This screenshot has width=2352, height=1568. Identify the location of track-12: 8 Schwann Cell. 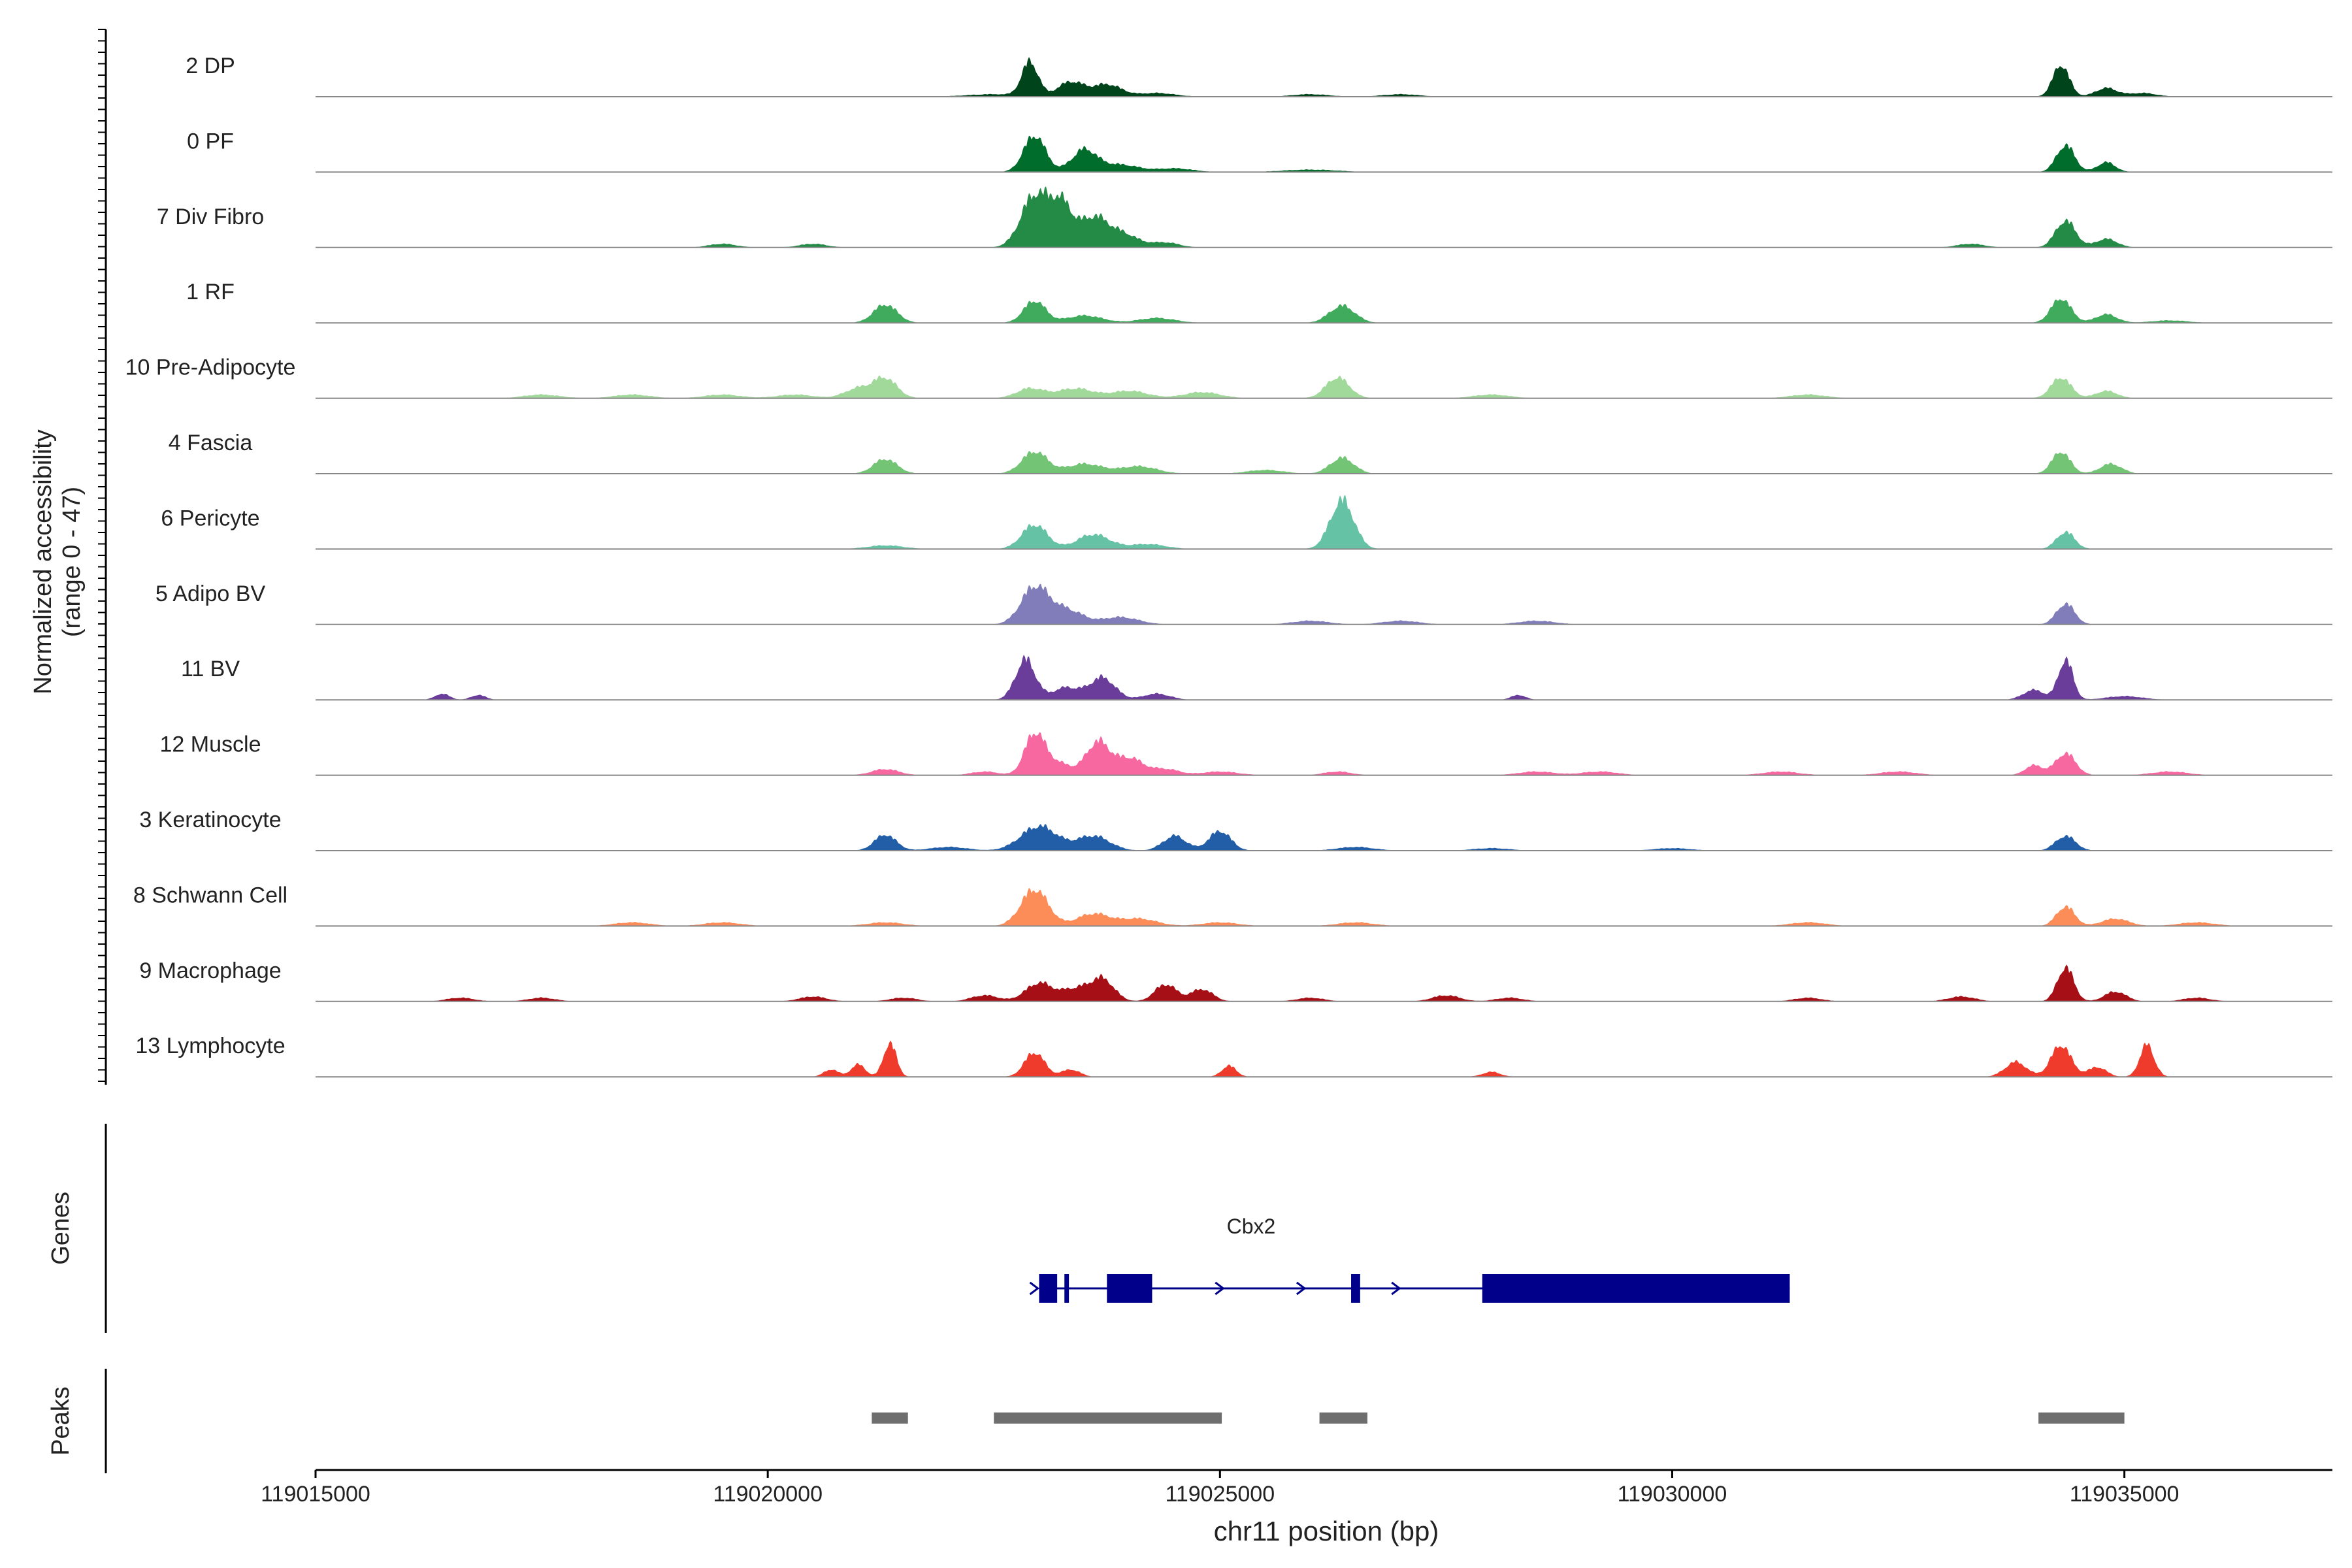
(1232, 905).